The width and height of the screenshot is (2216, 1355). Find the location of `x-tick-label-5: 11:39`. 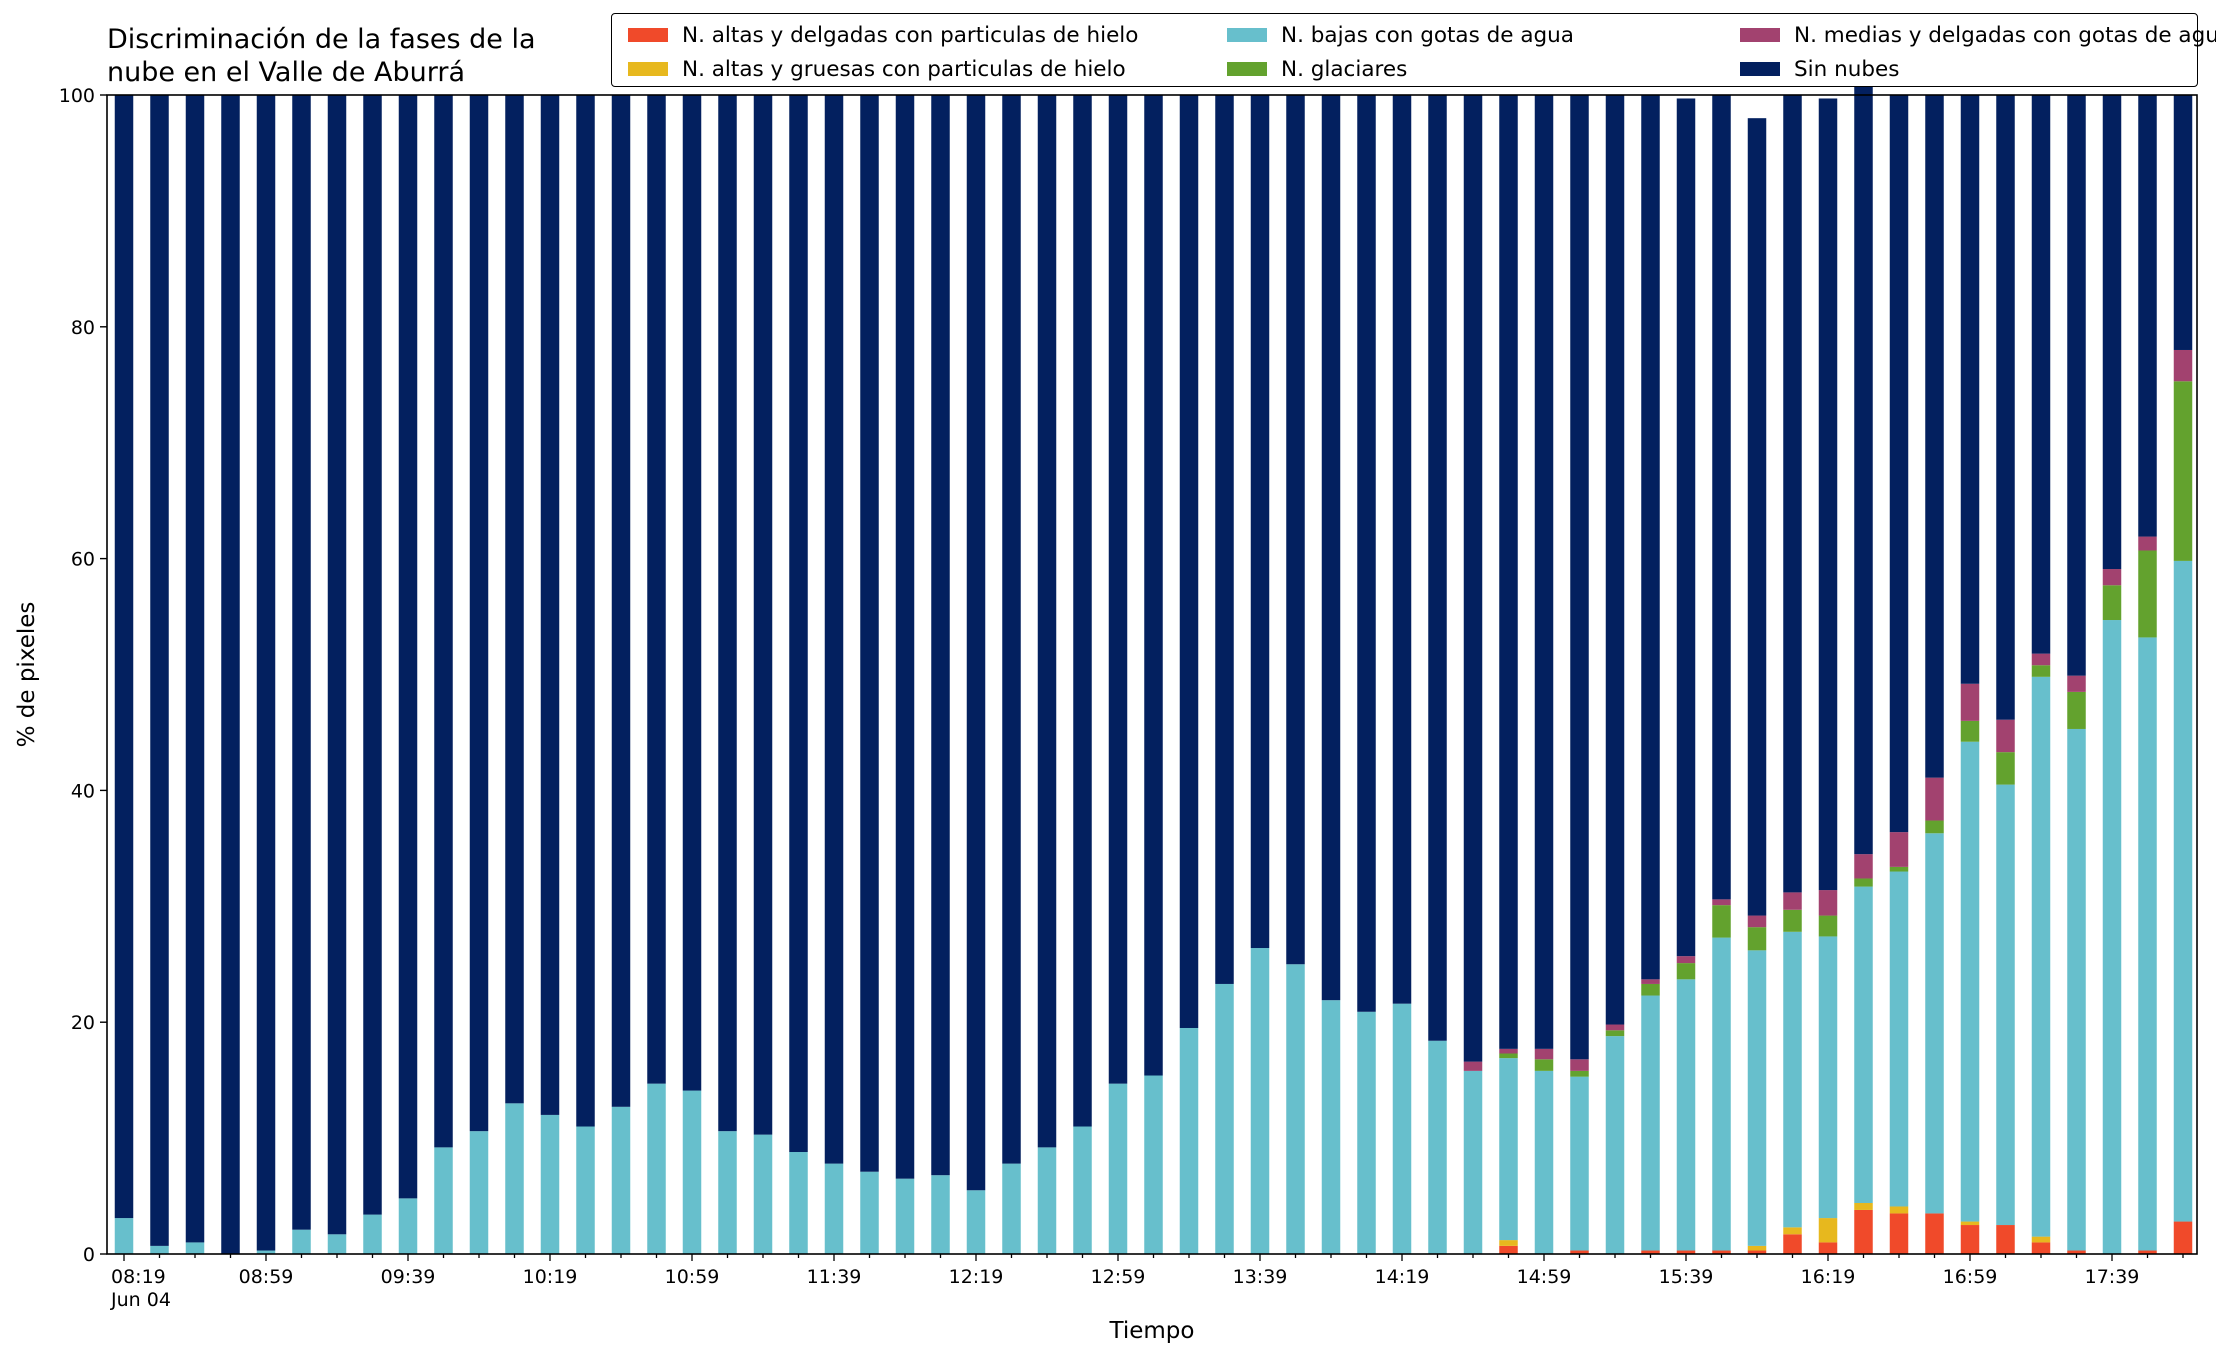

x-tick-label-5: 11:39 is located at coordinates (834, 1277).